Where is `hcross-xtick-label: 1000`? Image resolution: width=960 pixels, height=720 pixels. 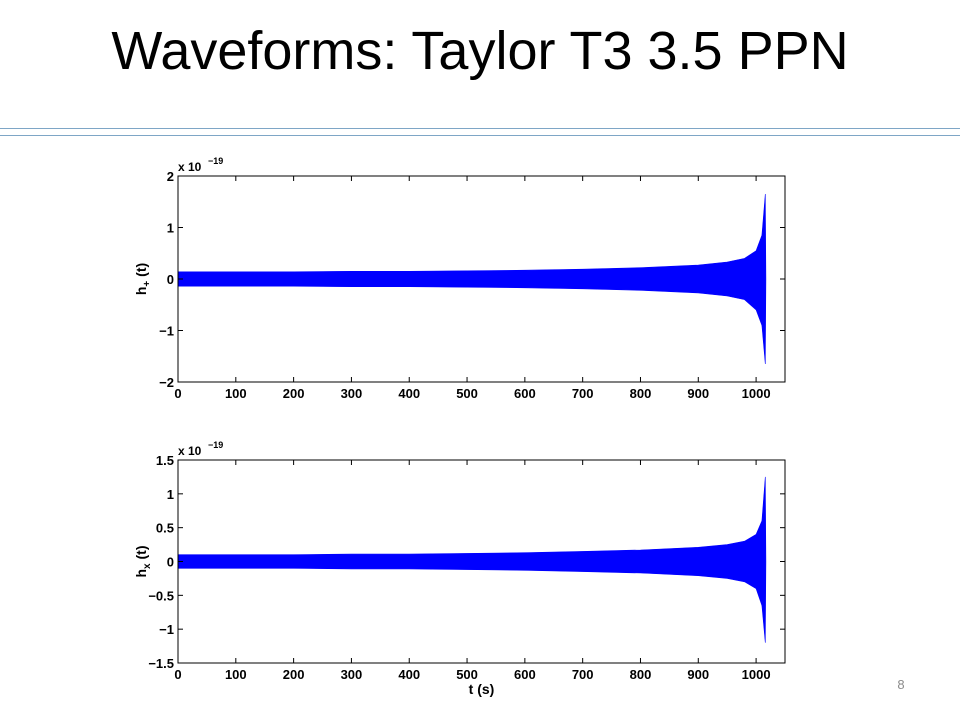 hcross-xtick-label: 1000 is located at coordinates (756, 674).